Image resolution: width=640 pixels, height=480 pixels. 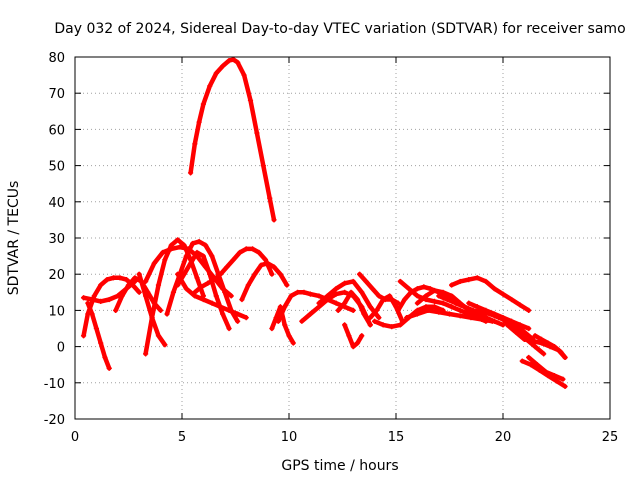 What do you see at coordinates (56, 130) in the screenshot?
I see `y-tick-label: 60` at bounding box center [56, 130].